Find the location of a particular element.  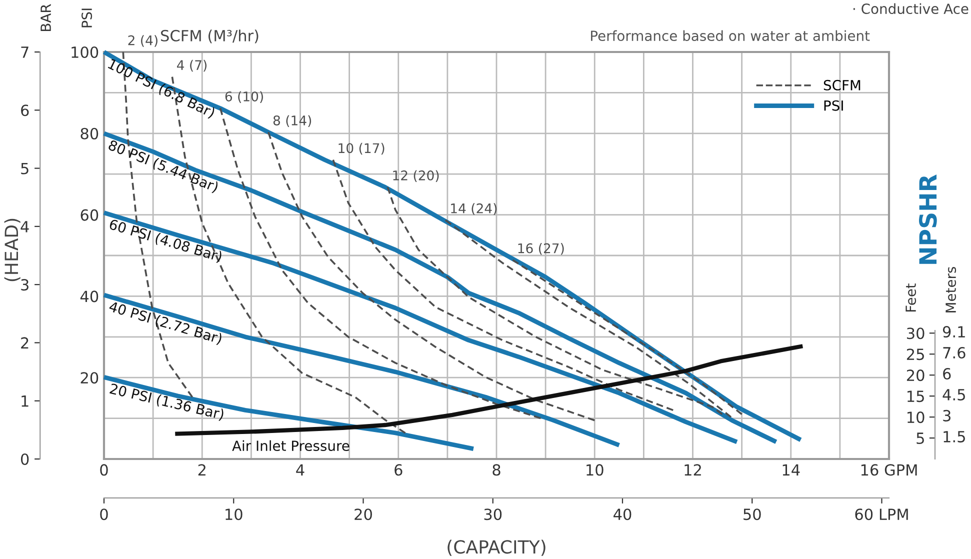

series-label: 12 (20) is located at coordinates (416, 176).